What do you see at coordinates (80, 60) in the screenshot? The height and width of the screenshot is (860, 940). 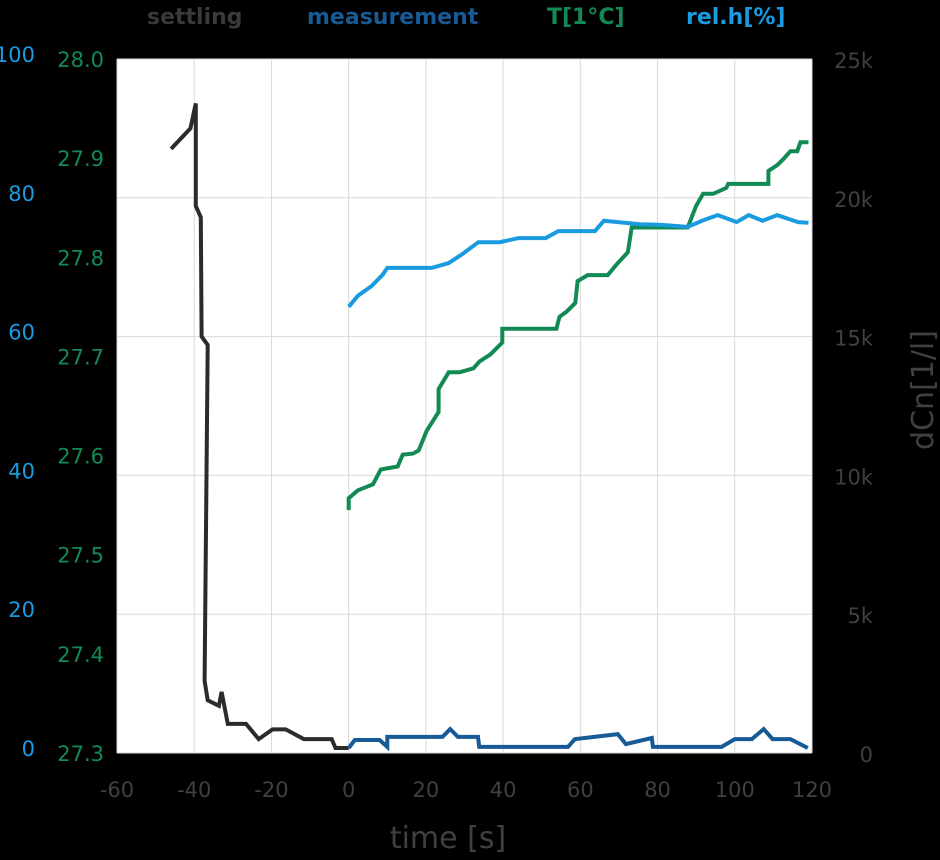 I see `temp-tick-label: 28.0` at bounding box center [80, 60].